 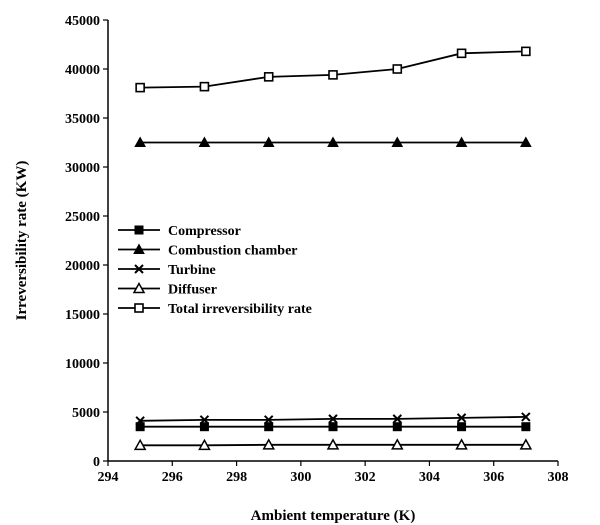 I want to click on legend-item: Turbine, so click(x=167, y=270).